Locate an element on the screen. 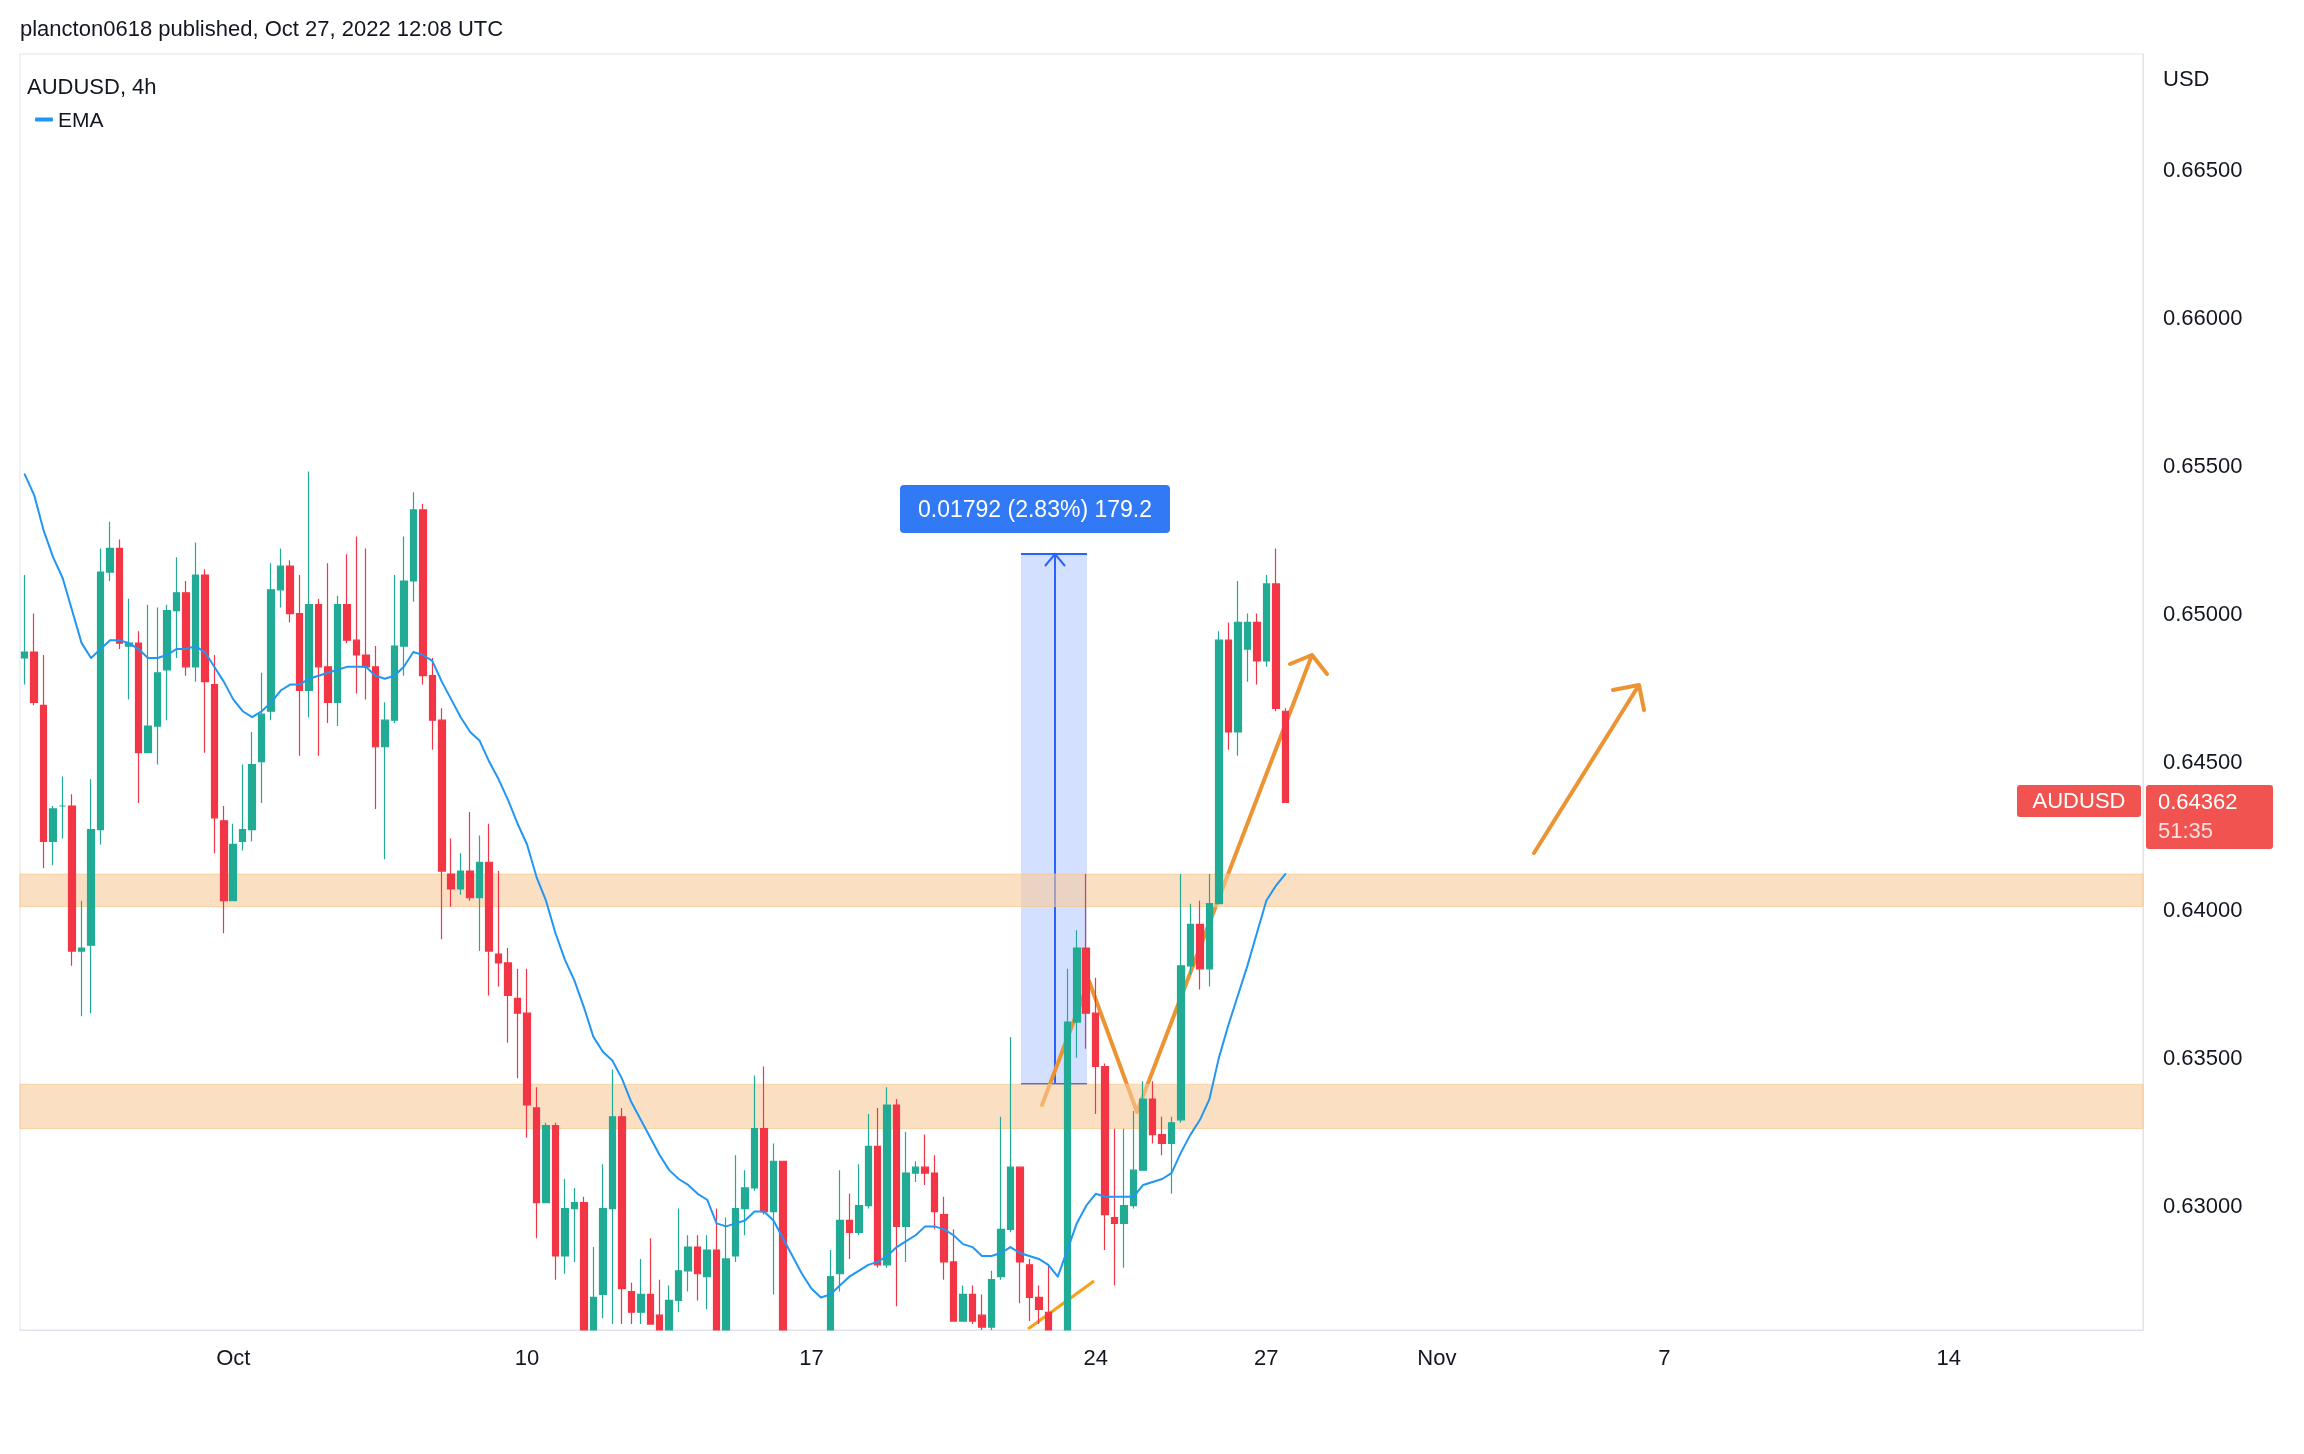  x-tick-label: 14 is located at coordinates (1948, 1357).